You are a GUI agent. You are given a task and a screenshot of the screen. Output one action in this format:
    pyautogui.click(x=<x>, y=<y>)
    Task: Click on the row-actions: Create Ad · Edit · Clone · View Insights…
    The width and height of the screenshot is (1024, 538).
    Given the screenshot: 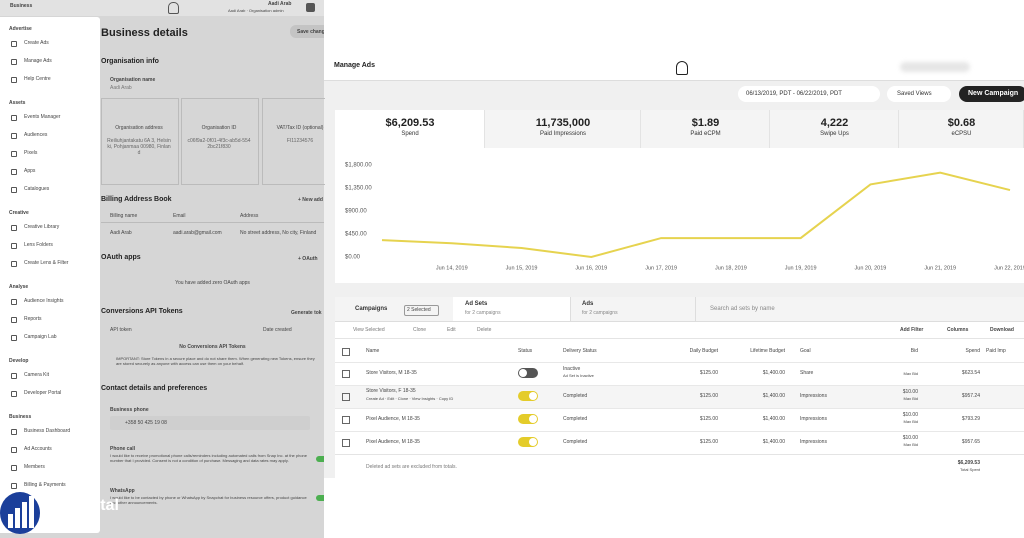 What is the action you would take?
    pyautogui.click(x=410, y=398)
    